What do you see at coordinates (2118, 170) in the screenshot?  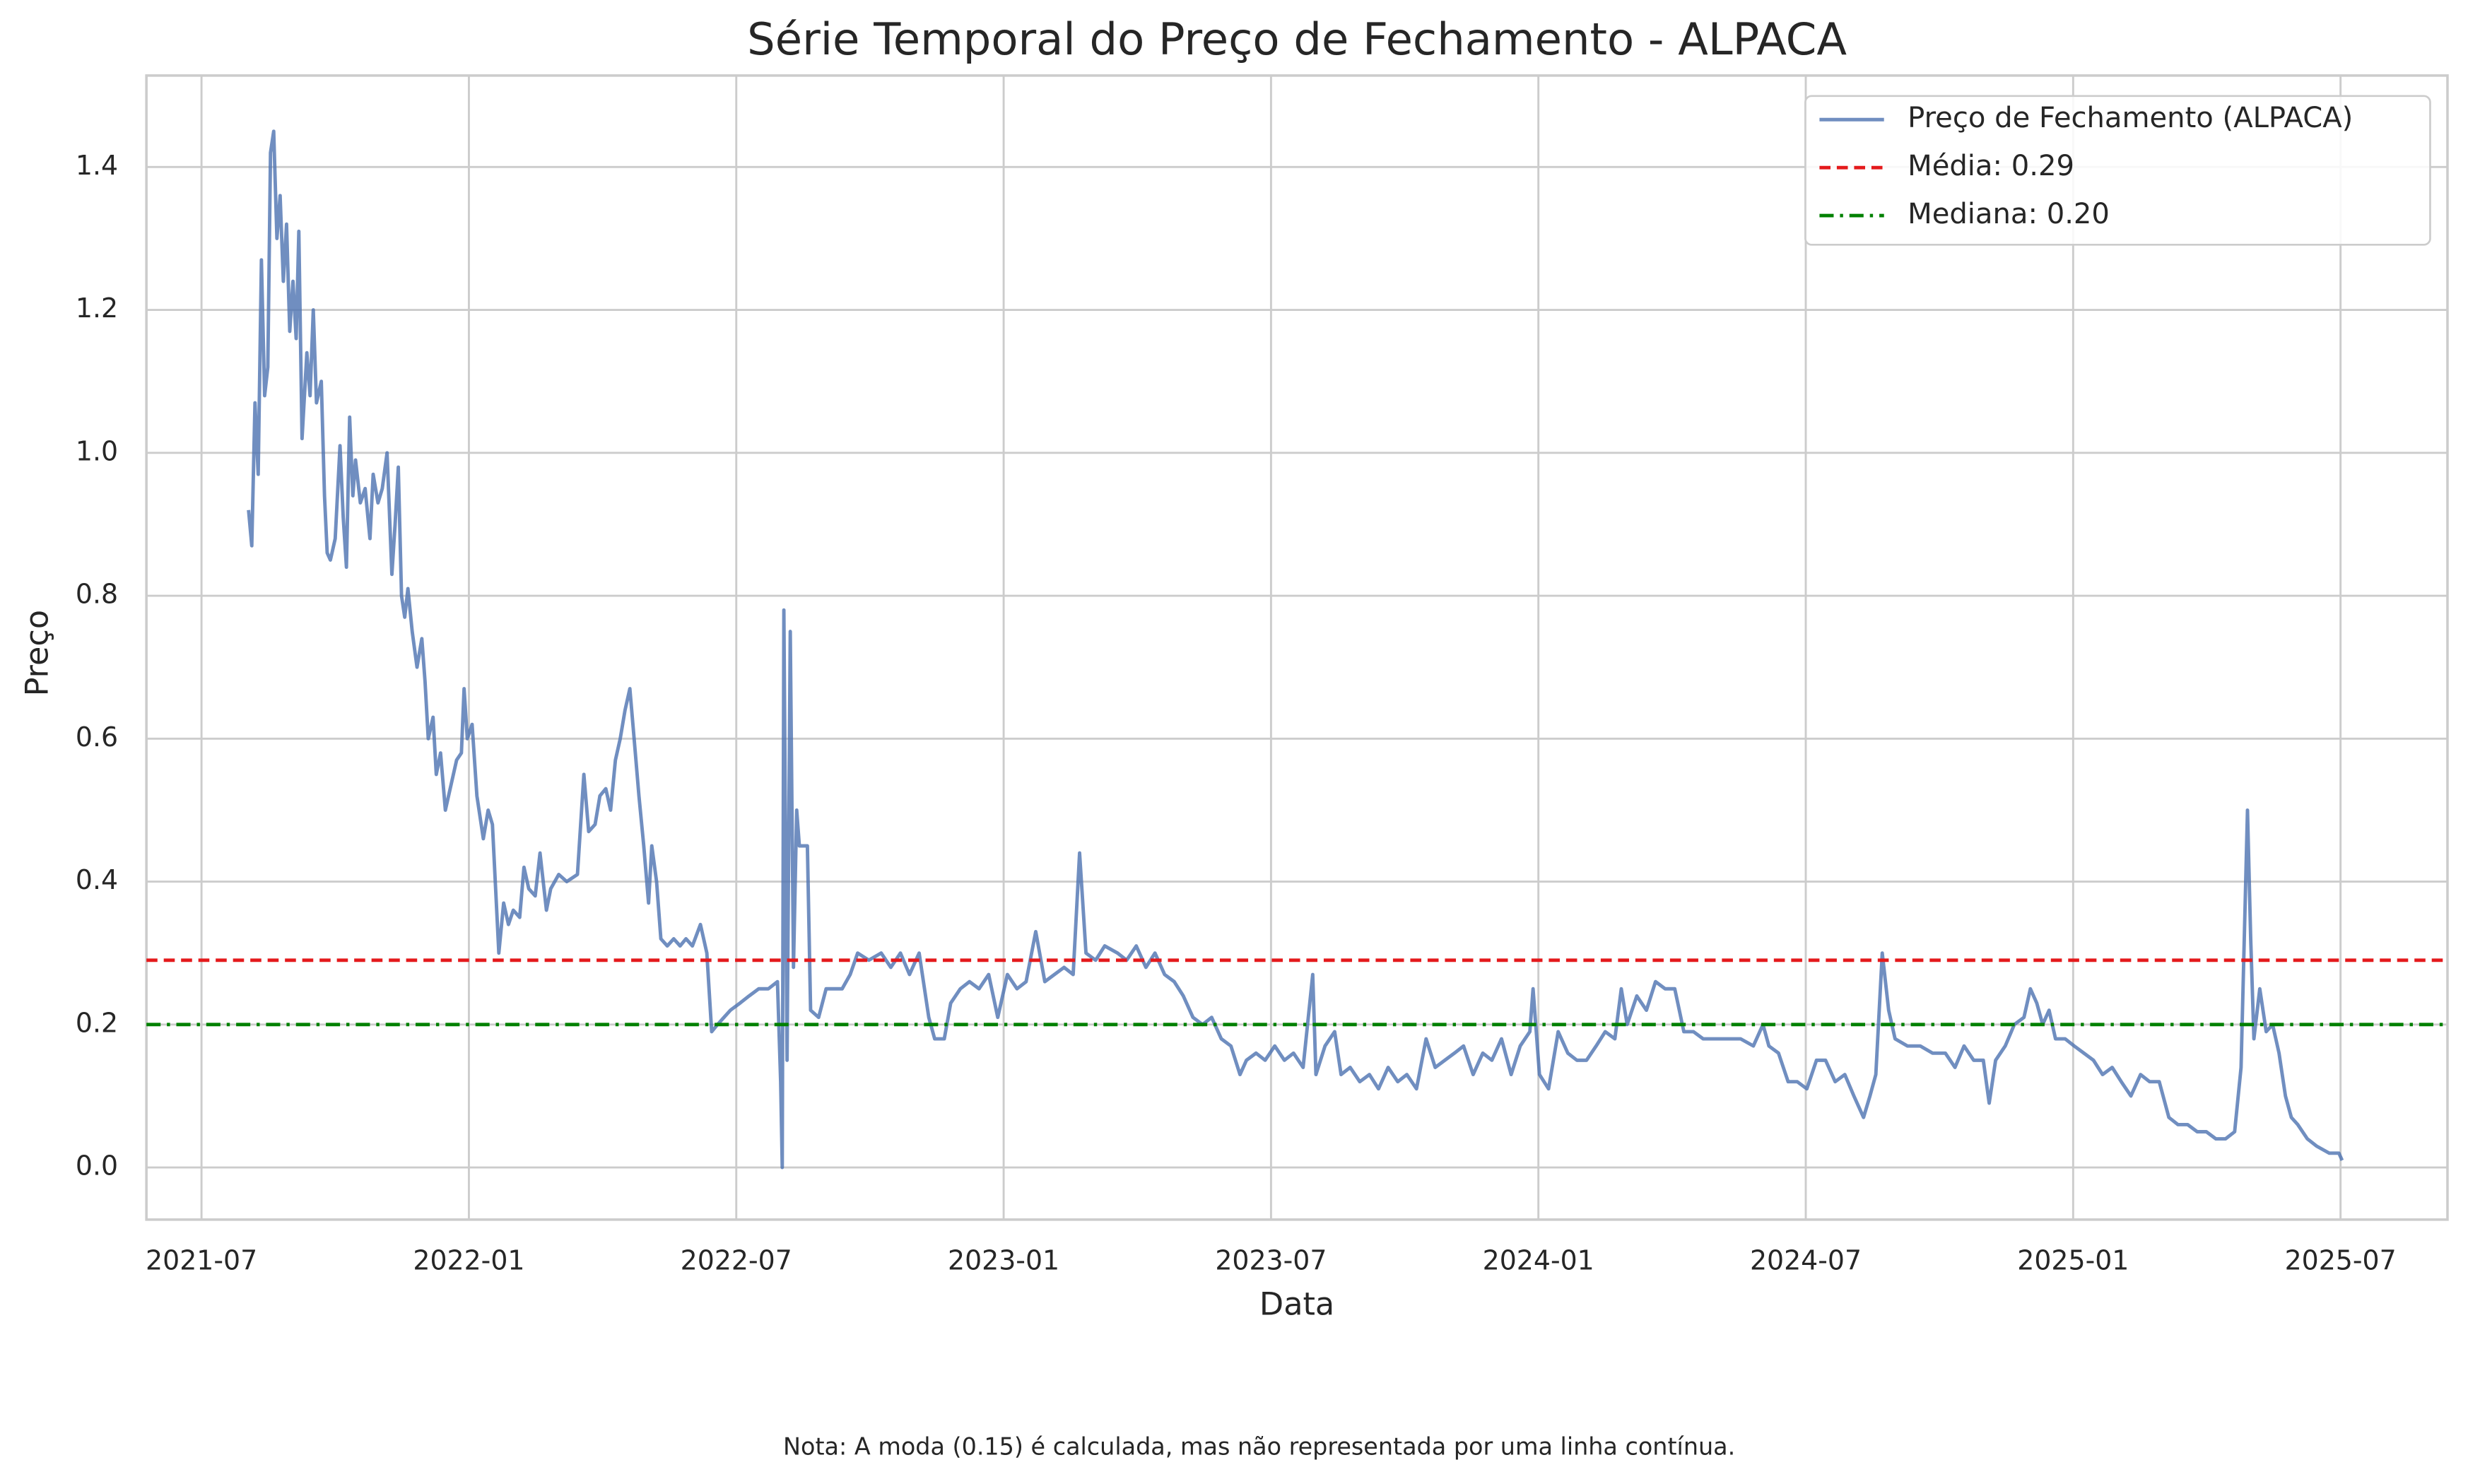 I see `legend-box` at bounding box center [2118, 170].